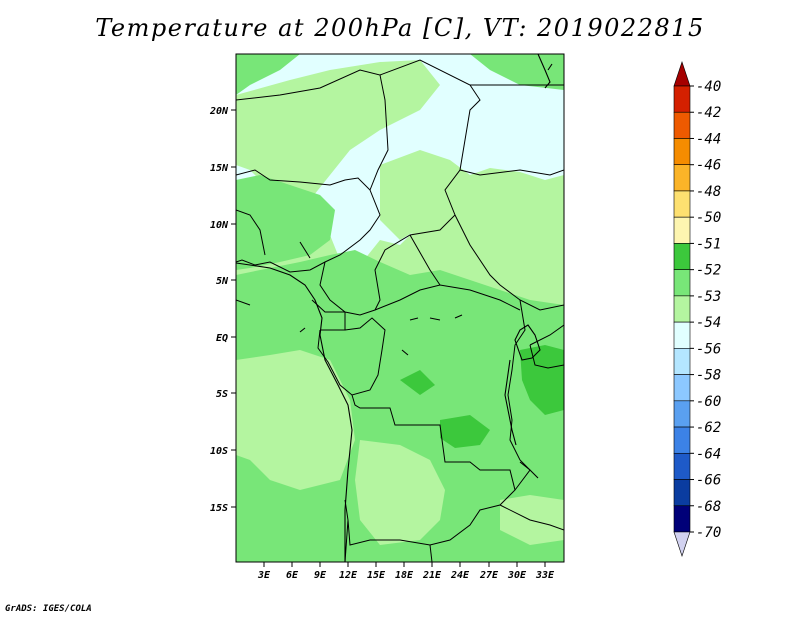  I want to click on field-band-north, so click(338, 132).